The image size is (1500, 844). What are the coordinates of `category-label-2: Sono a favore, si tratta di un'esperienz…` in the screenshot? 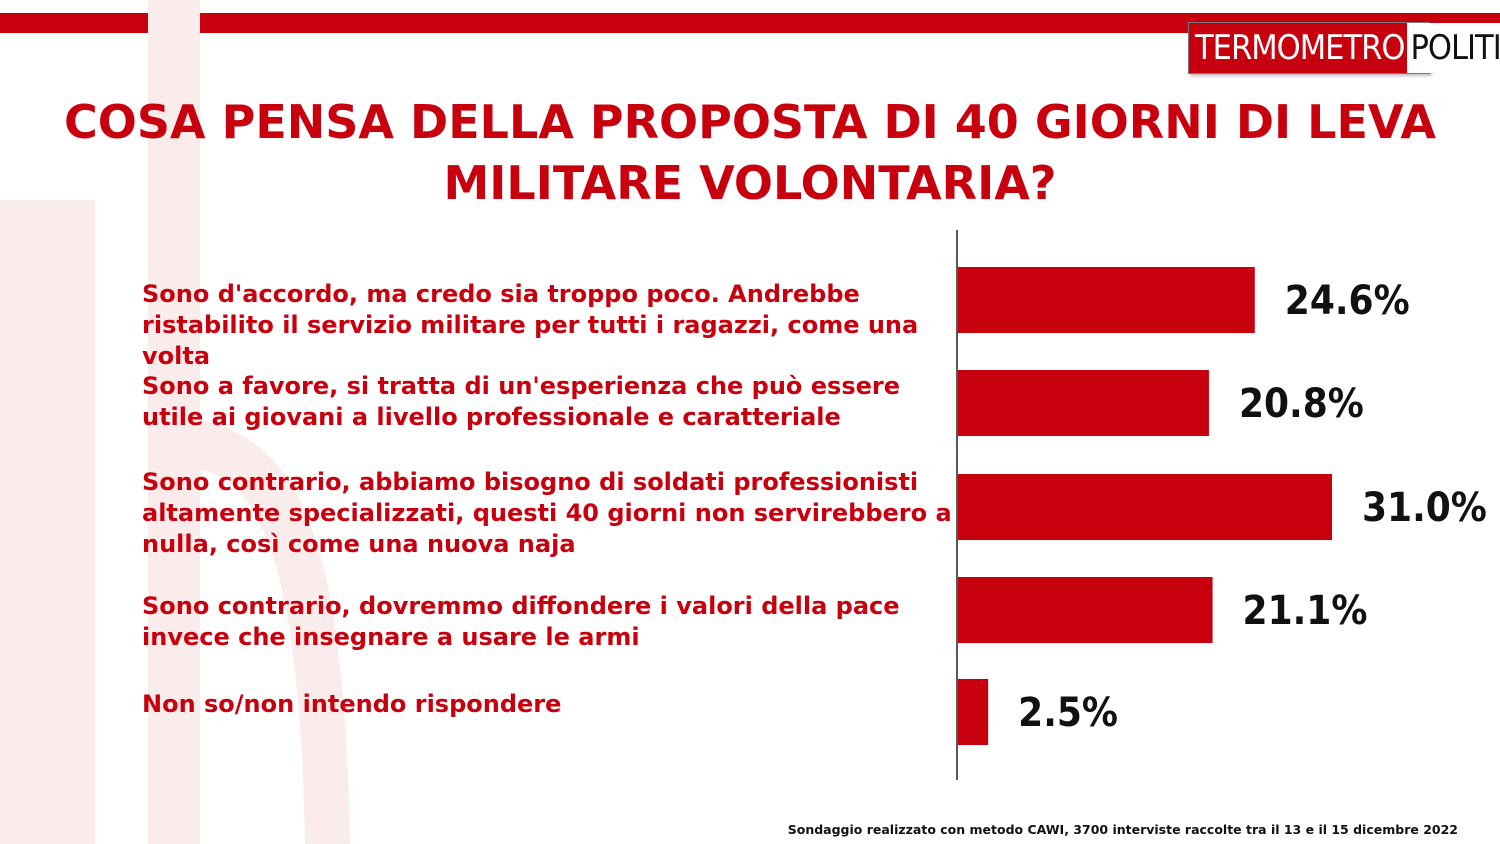 It's located at (547, 402).